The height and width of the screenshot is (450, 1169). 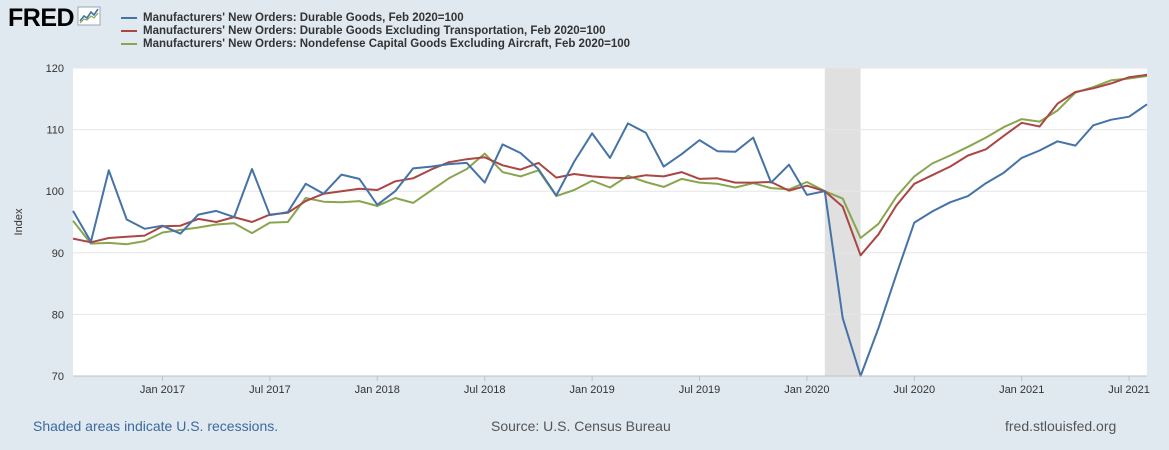 What do you see at coordinates (377, 390) in the screenshot?
I see `x-tick-label: Jan 2018` at bounding box center [377, 390].